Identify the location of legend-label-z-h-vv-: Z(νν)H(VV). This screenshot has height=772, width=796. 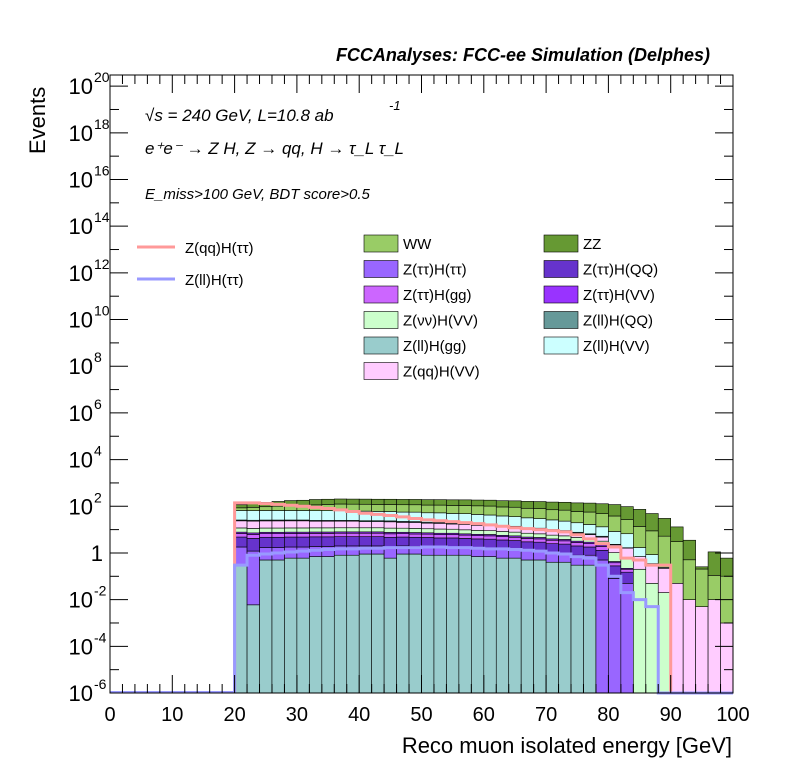
(440, 321).